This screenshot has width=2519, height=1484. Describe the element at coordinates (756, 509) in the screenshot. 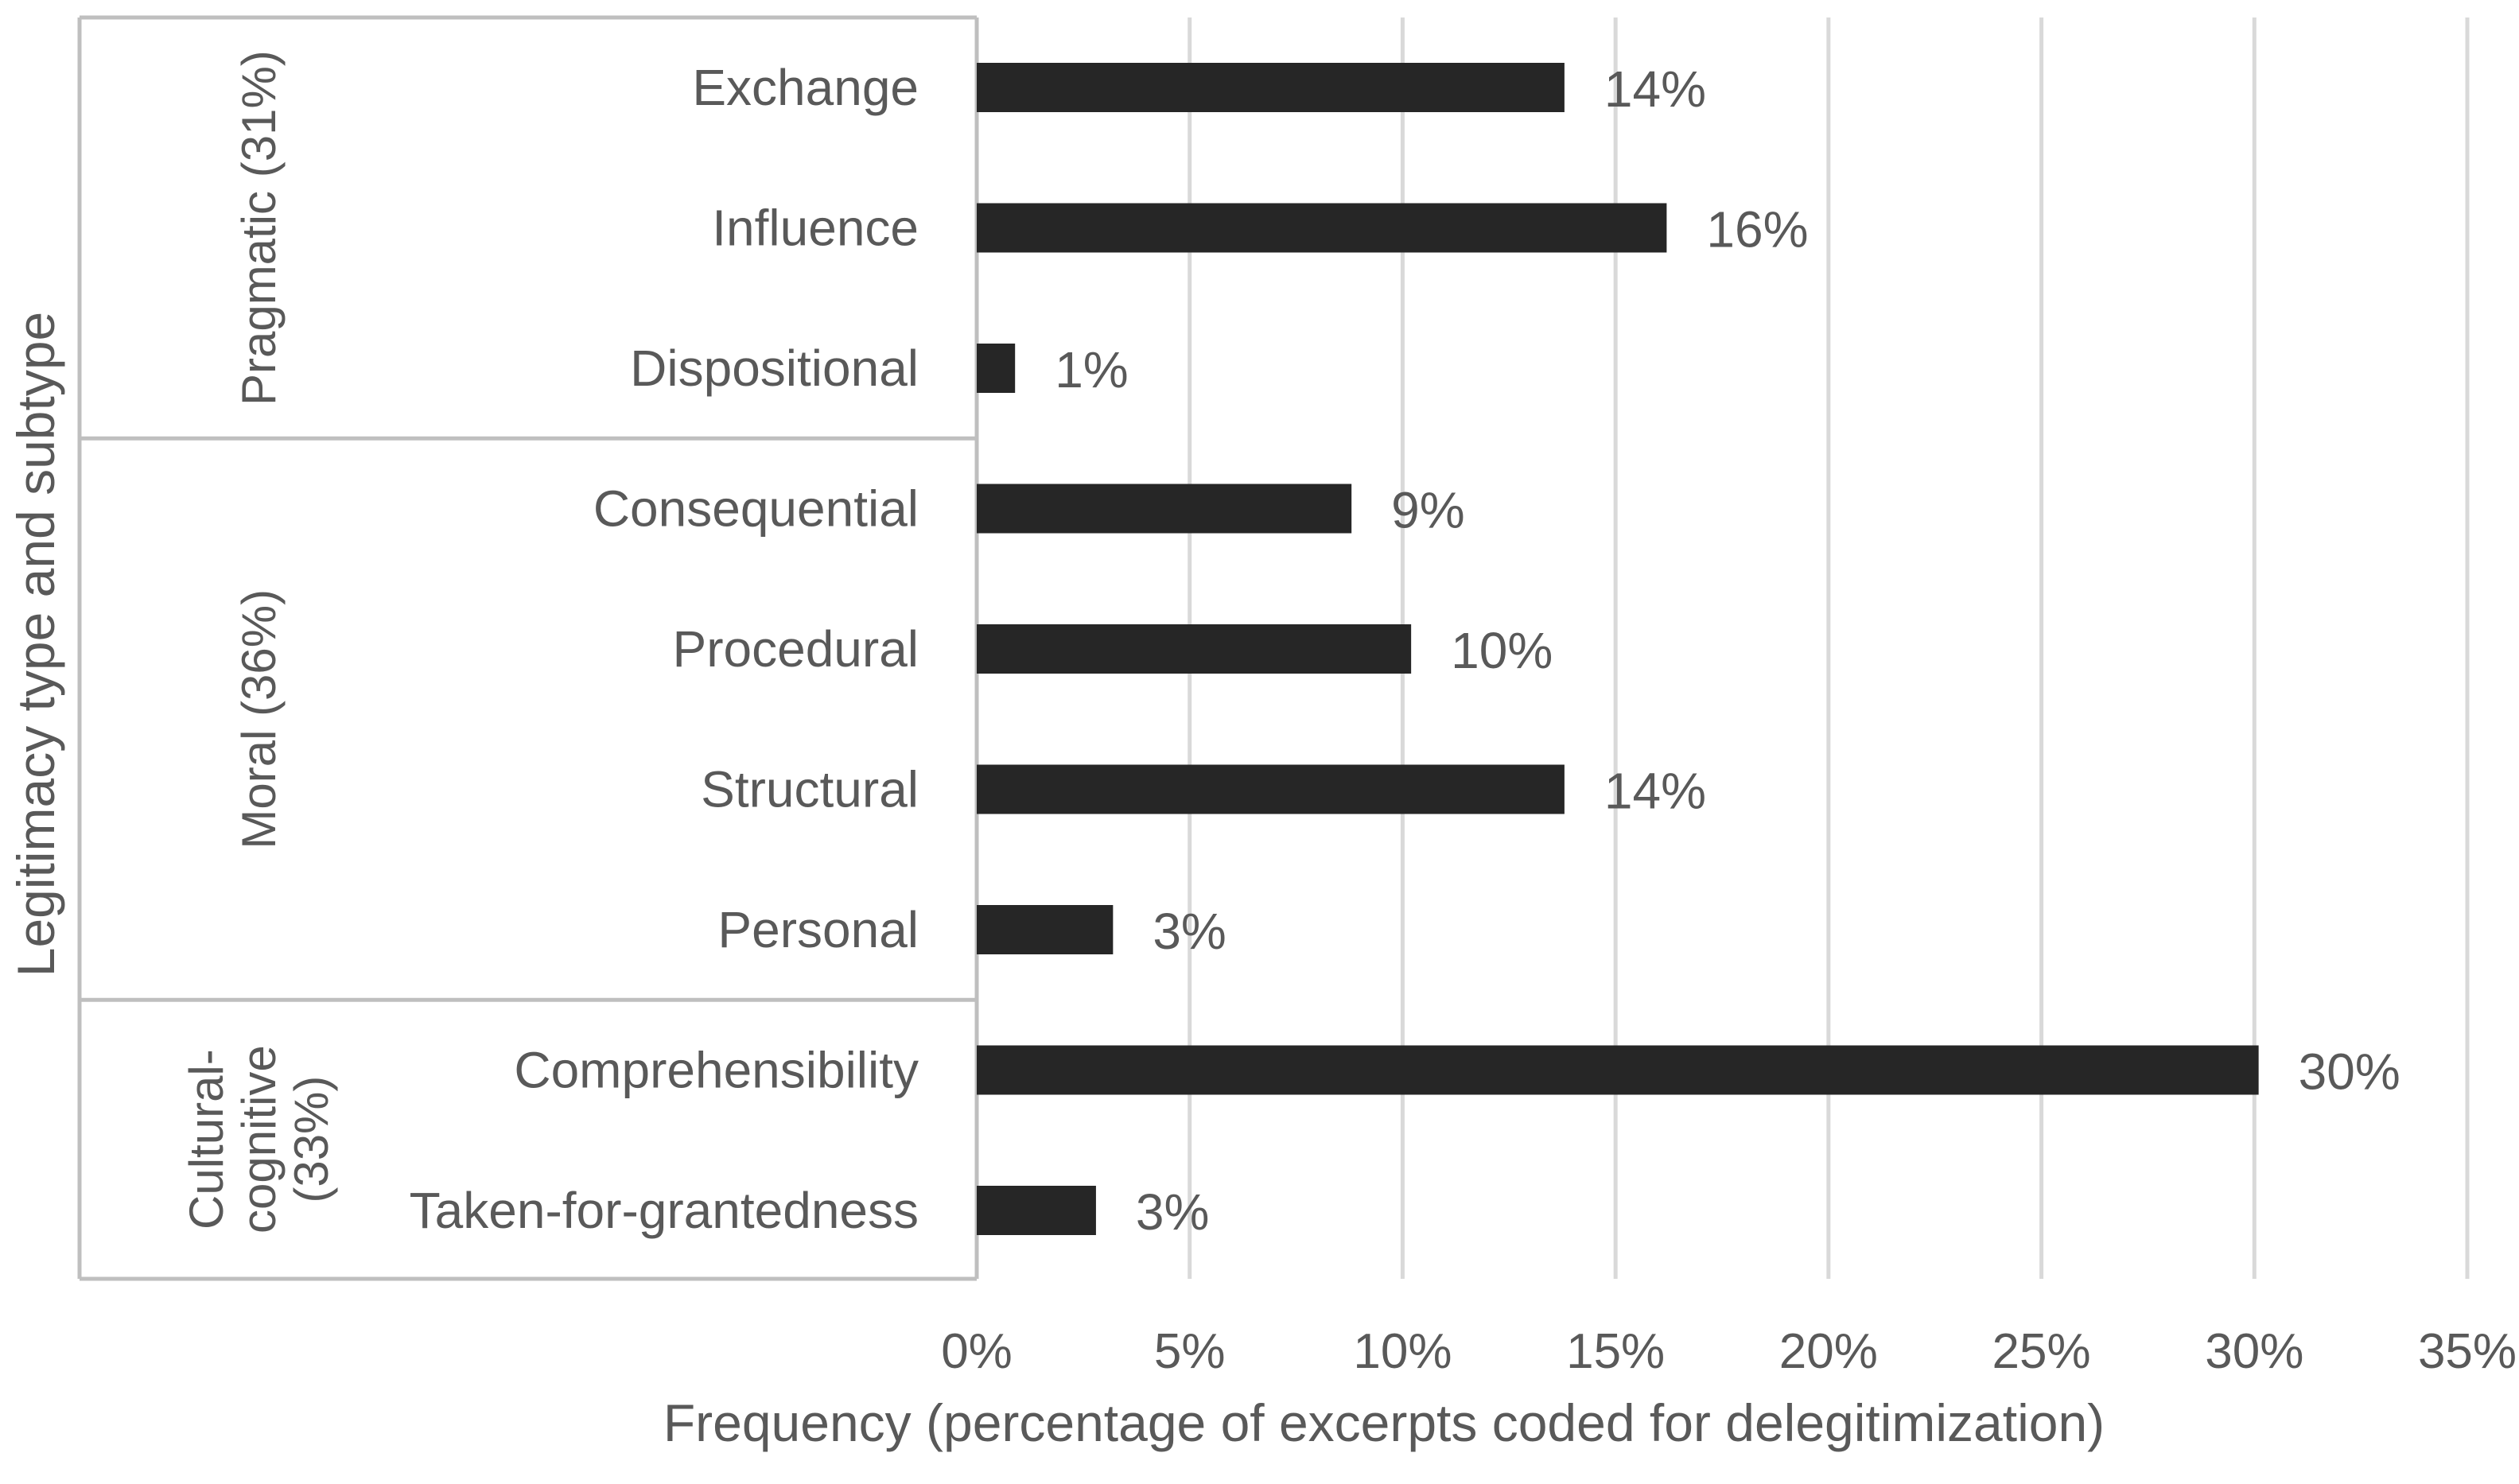

I see `category-label: Consequential` at that location.